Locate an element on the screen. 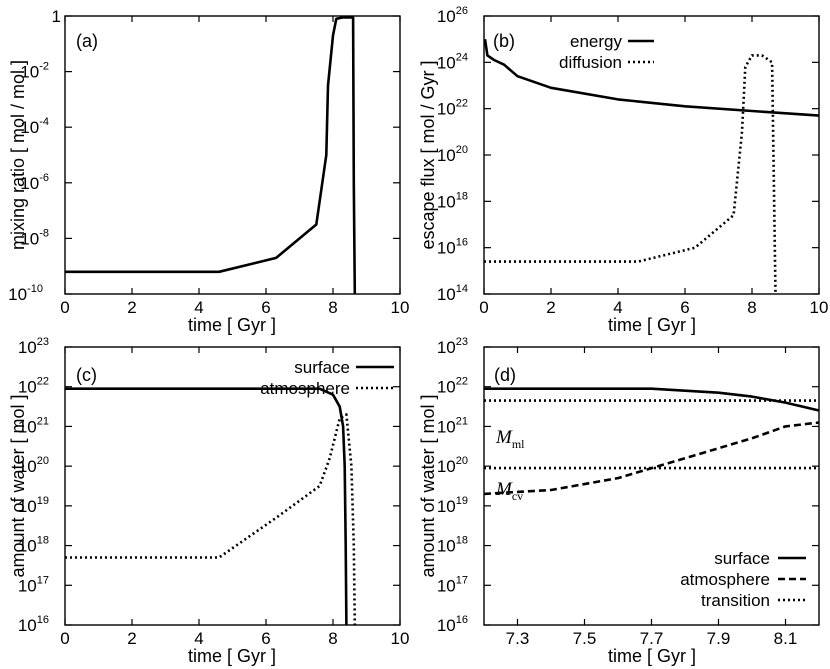  panel-c-series is located at coordinates (211, 506).